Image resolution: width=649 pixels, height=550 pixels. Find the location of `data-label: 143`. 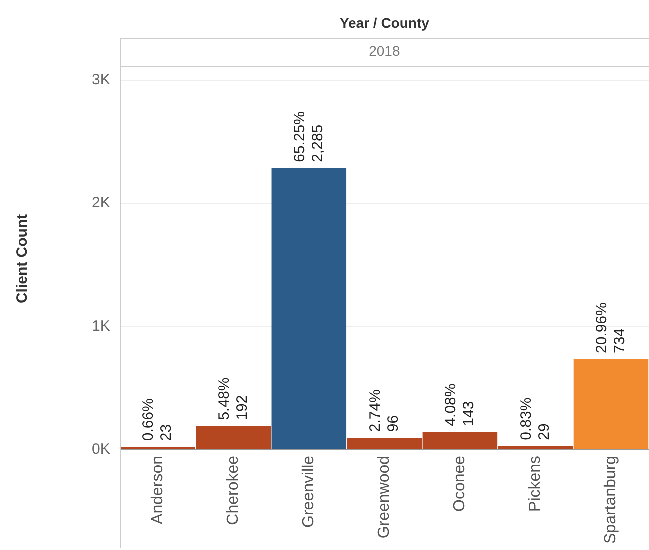

data-label: 143 is located at coordinates (469, 413).